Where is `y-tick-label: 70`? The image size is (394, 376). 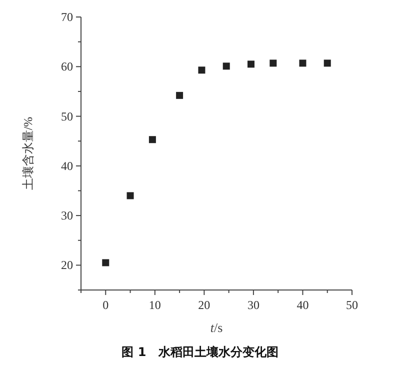 y-tick-label: 70 is located at coordinates (67, 17).